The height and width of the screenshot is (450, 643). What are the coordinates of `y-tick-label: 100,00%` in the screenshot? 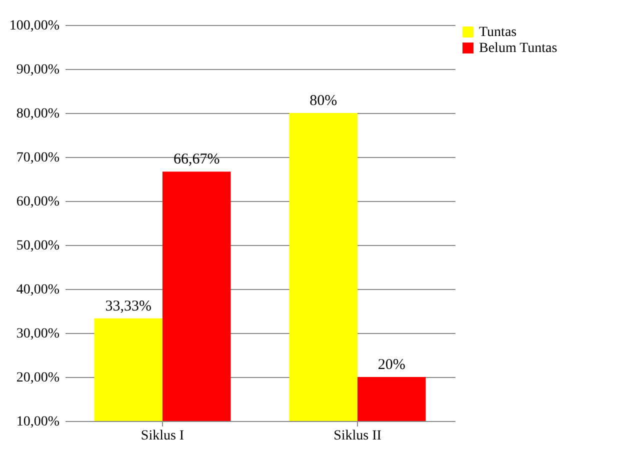 It's located at (34, 26).